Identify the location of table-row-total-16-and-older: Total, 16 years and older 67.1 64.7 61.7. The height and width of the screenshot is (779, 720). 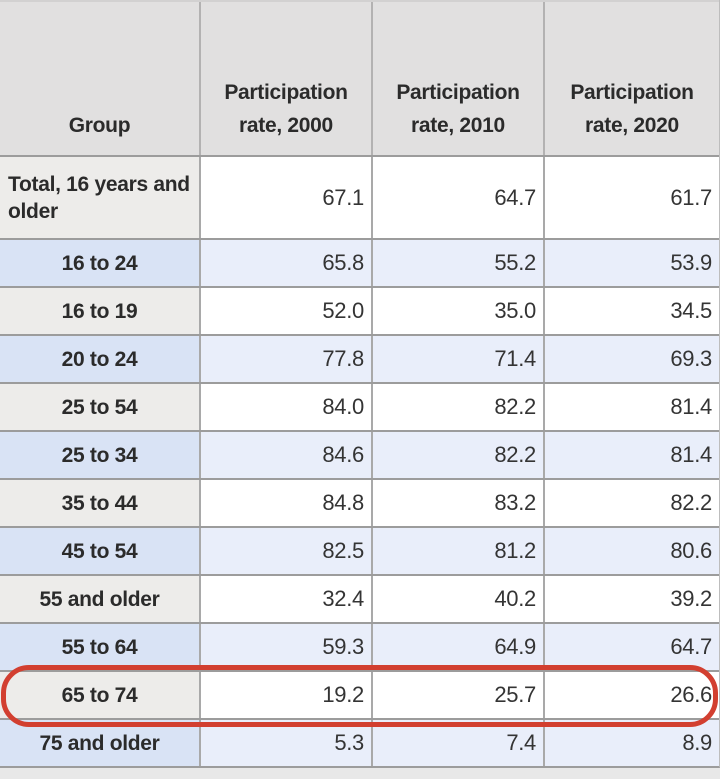
(359, 196).